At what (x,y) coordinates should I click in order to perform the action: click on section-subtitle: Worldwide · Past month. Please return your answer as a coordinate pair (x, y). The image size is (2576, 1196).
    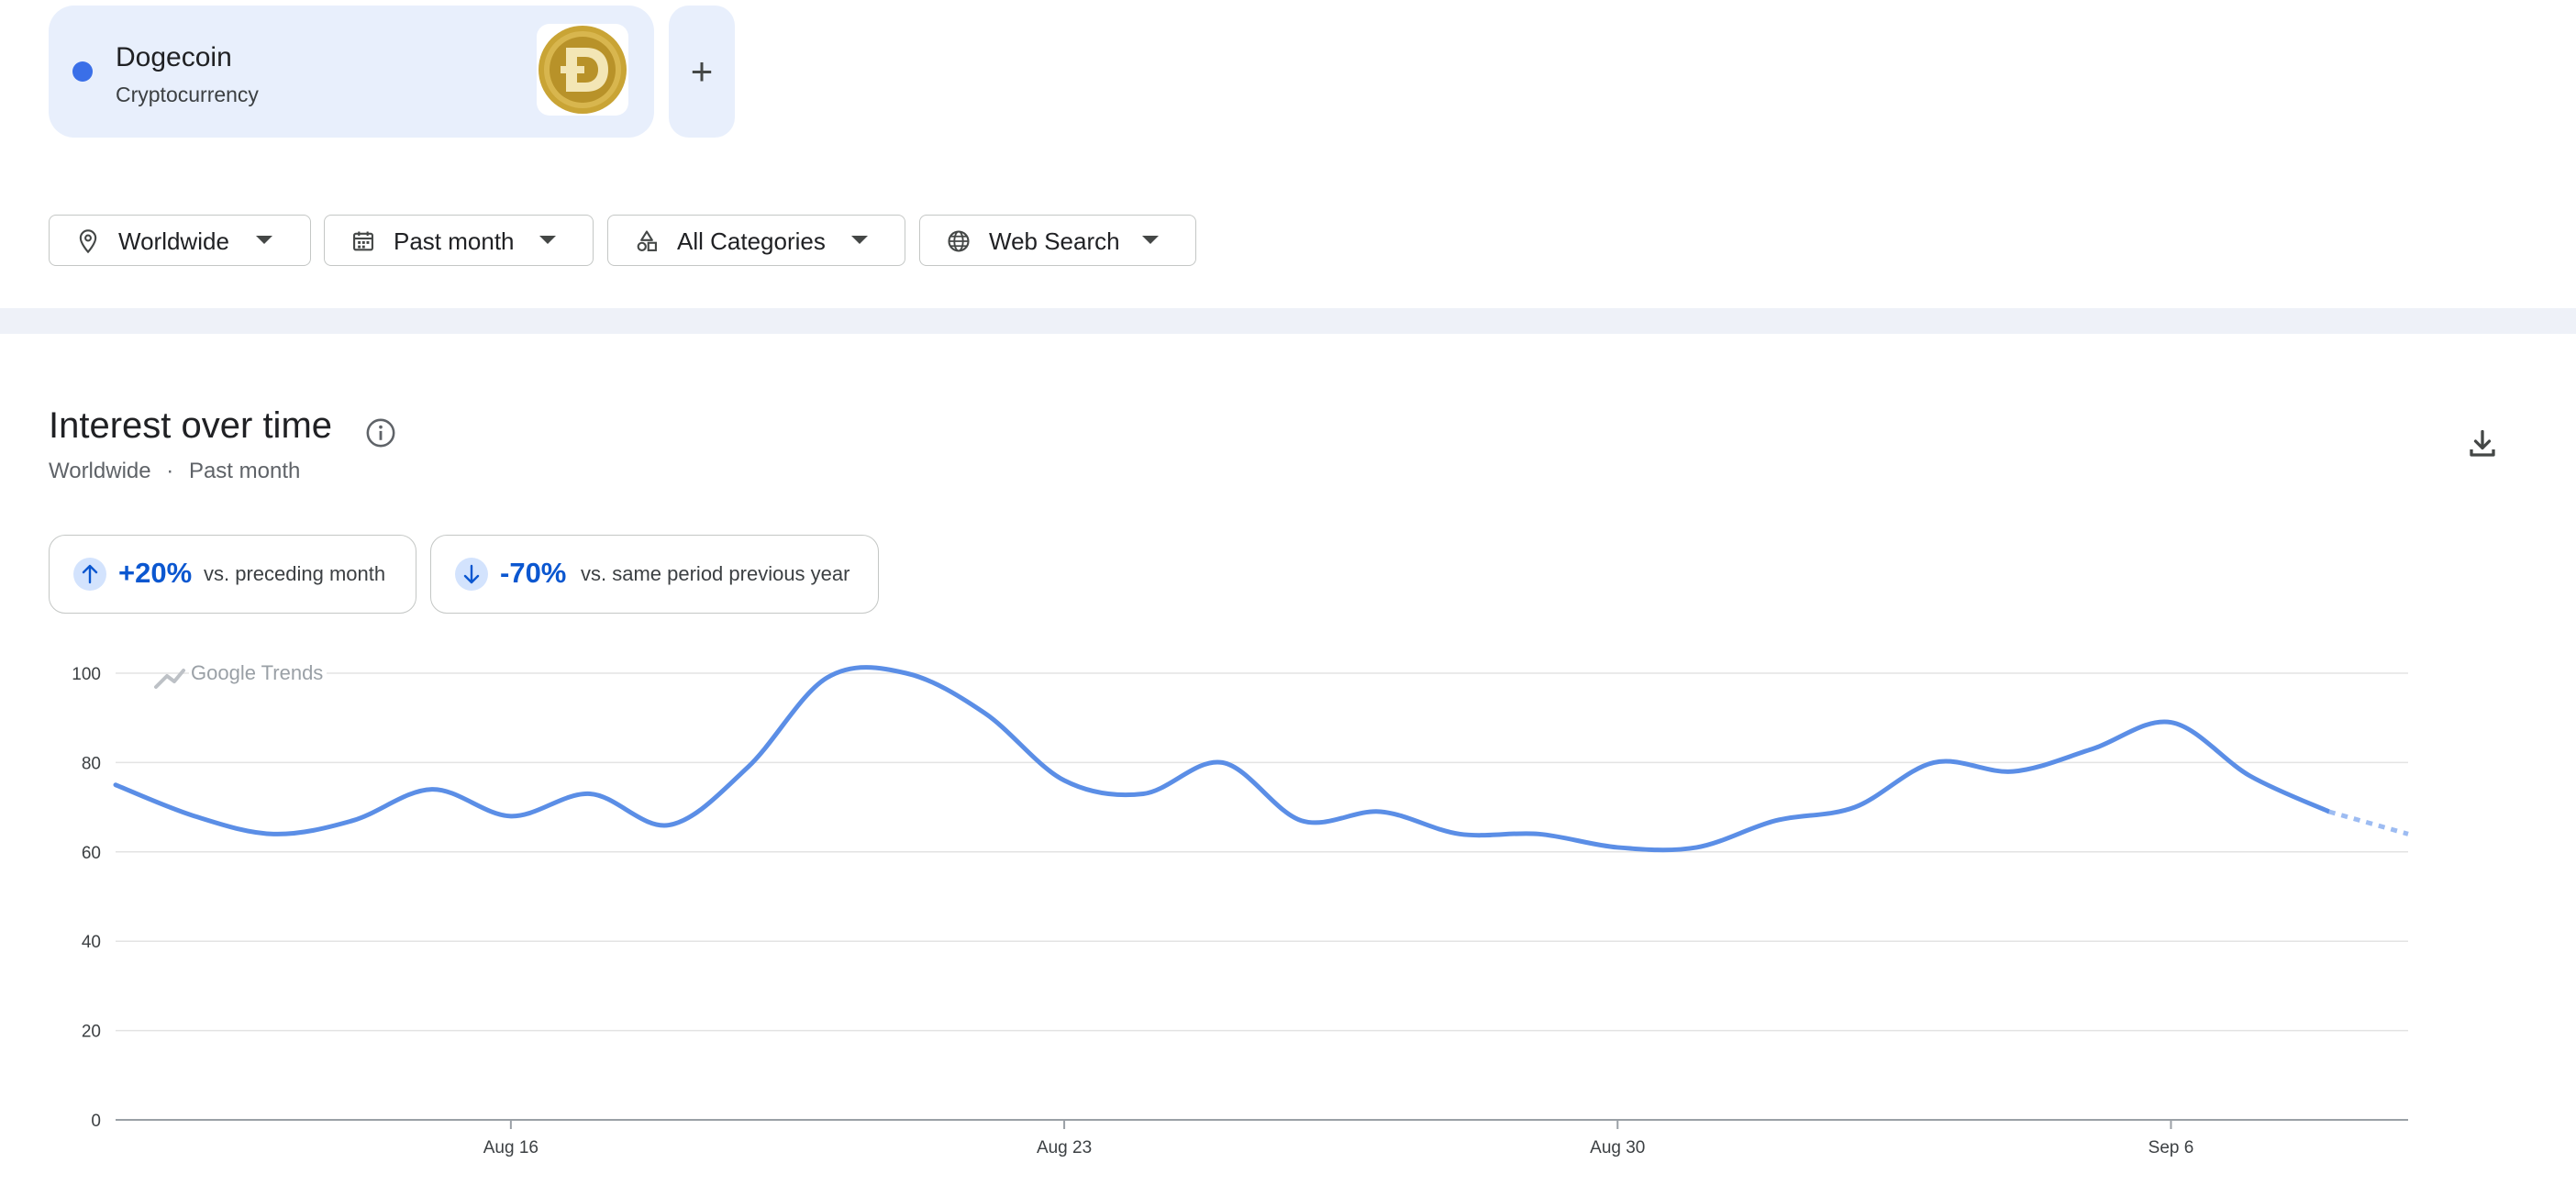
    Looking at the image, I should click on (174, 472).